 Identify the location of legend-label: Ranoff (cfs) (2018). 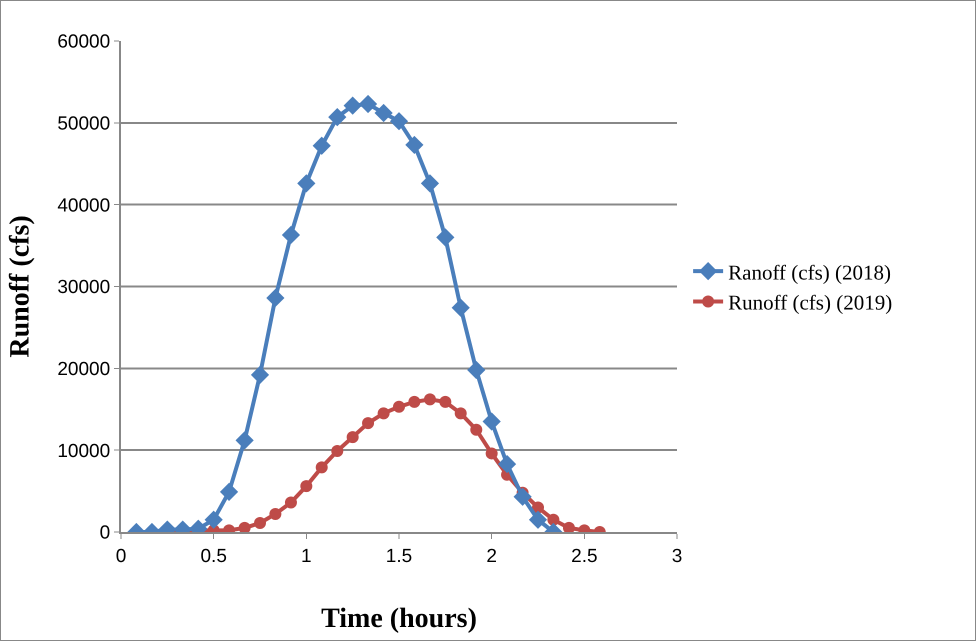
(810, 272).